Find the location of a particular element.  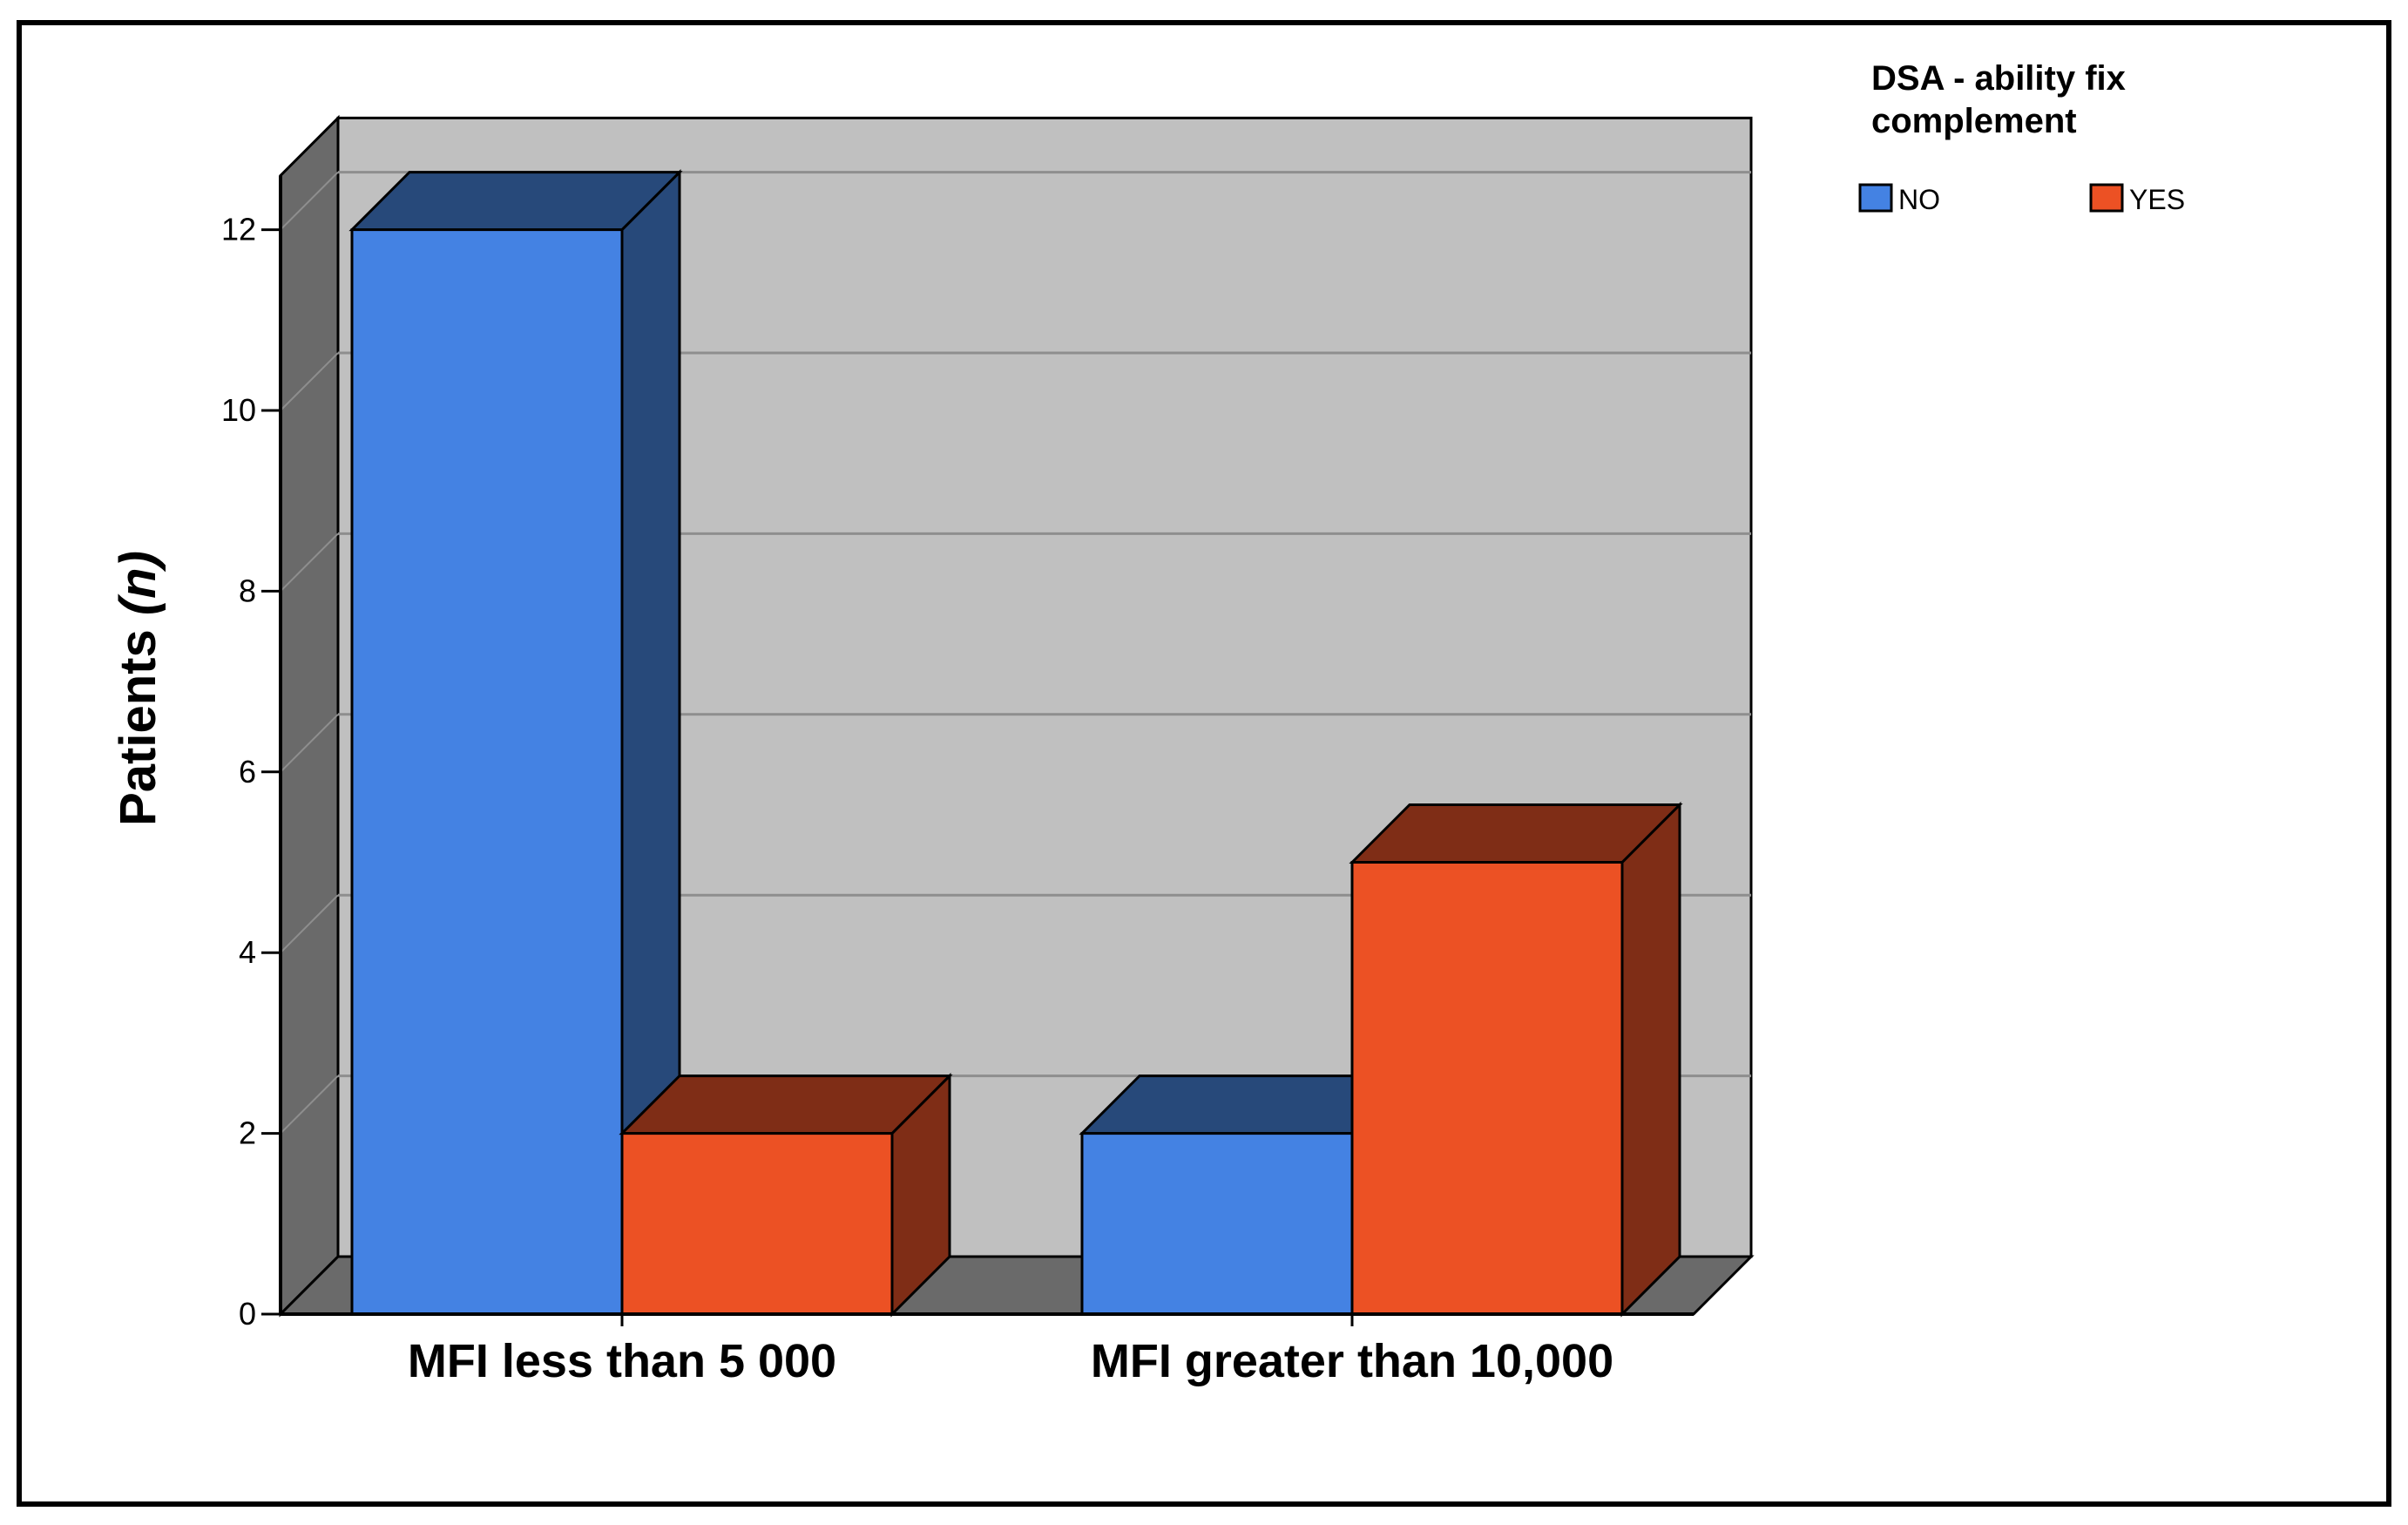

bar-side is located at coordinates (1650, 1059).